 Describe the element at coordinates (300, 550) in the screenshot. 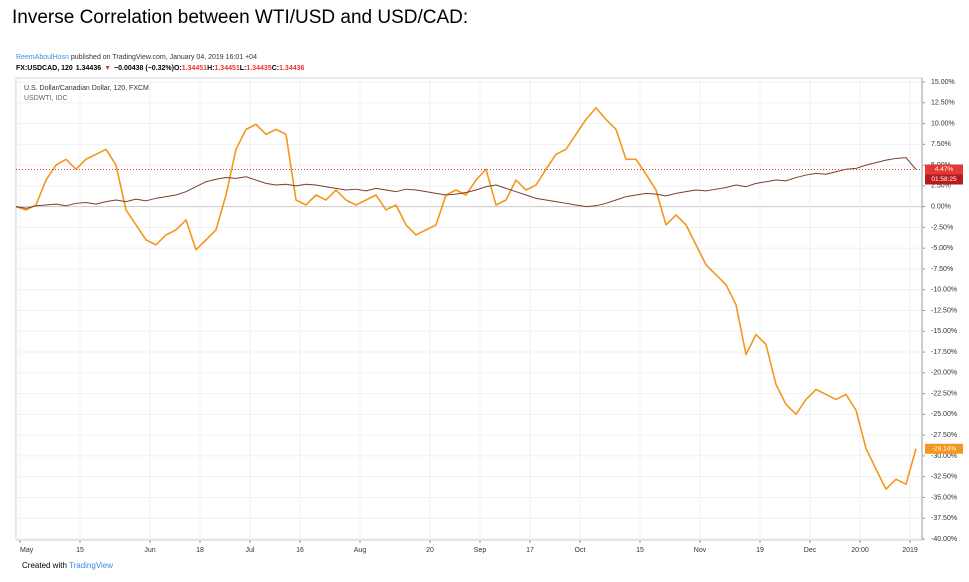

I see `x-tick-label: 16` at that location.